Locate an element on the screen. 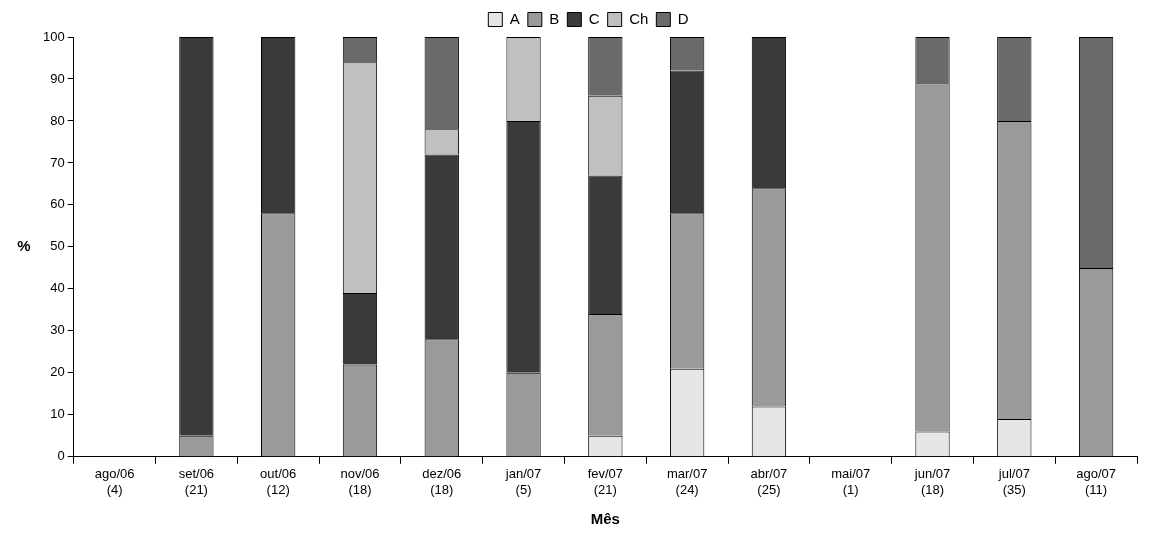 Image resolution: width=1167 pixels, height=537 pixels. x-tick-label: ago/07 (11) is located at coordinates (1096, 481).